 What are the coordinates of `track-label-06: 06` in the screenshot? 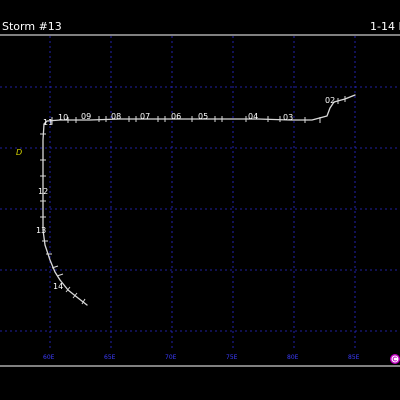 It's located at (176, 116).